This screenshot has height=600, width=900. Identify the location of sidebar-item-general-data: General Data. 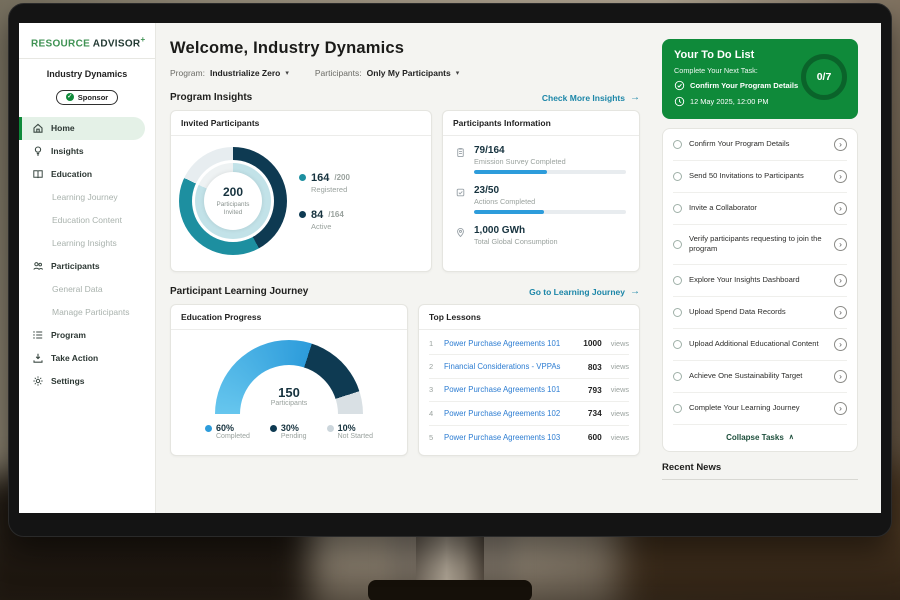
(87, 289).